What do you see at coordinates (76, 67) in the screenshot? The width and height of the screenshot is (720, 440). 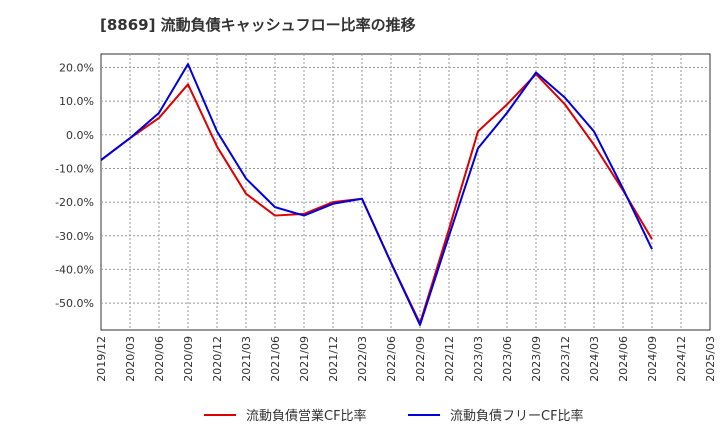 I see `y-tick-label: 20.0%` at bounding box center [76, 67].